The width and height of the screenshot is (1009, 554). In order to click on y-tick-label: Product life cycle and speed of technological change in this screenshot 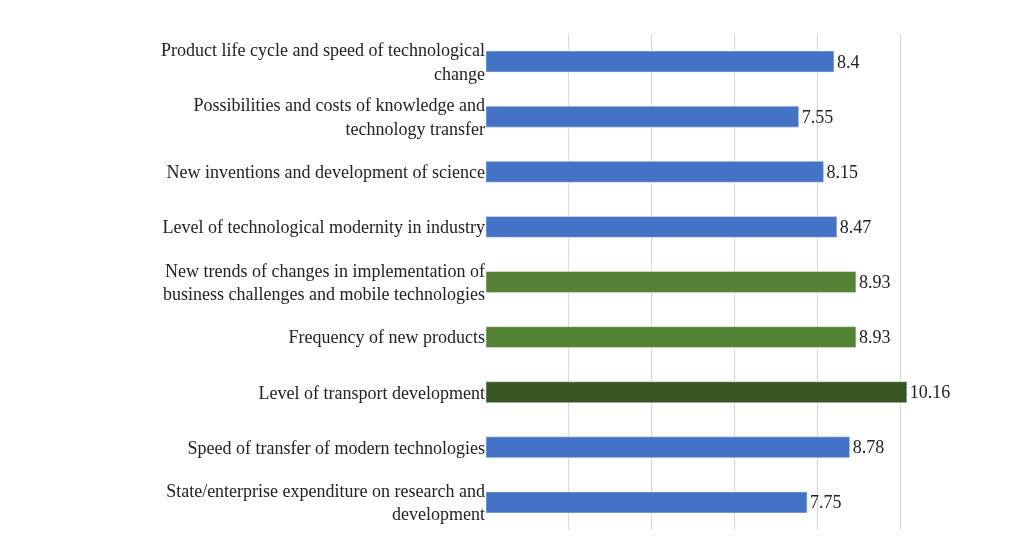, I will do `click(323, 62)`.